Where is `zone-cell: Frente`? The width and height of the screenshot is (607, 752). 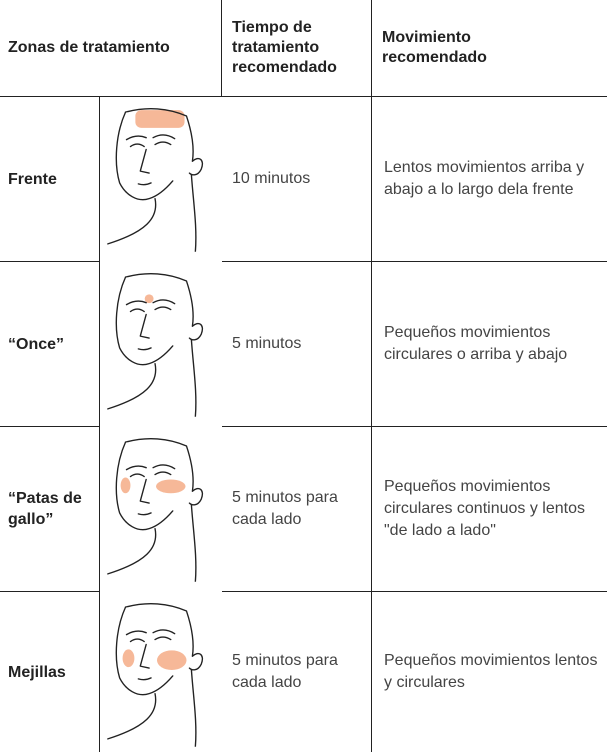 zone-cell: Frente is located at coordinates (50, 179).